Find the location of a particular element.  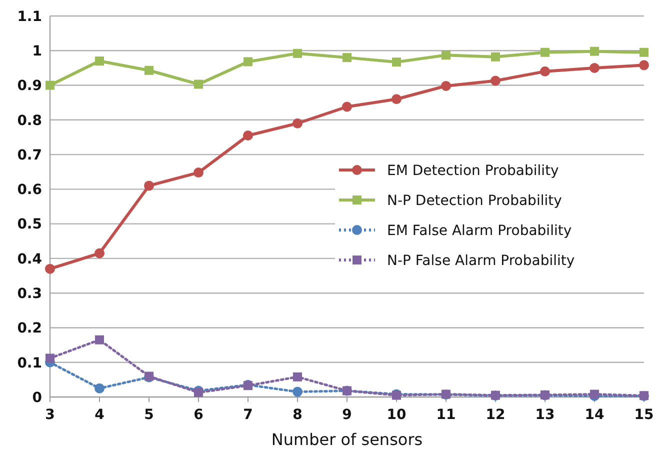

y-tick-label: 0.6 is located at coordinates (29, 190).